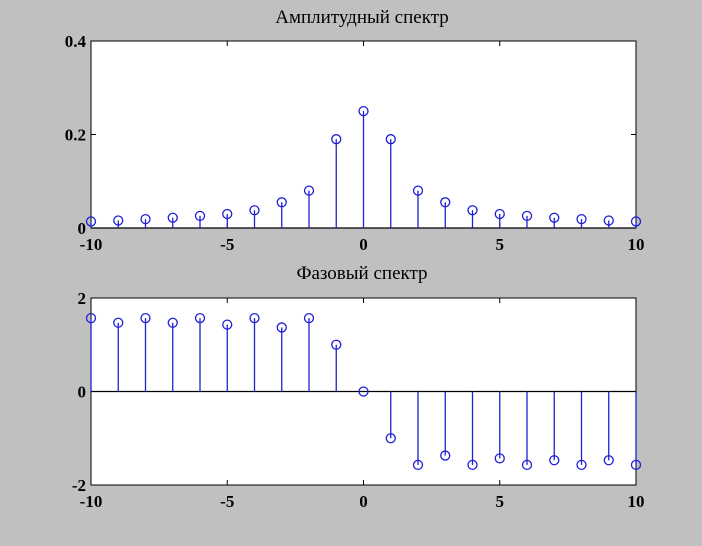  I want to click on phase-x-tick-label: -5, so click(227, 501).